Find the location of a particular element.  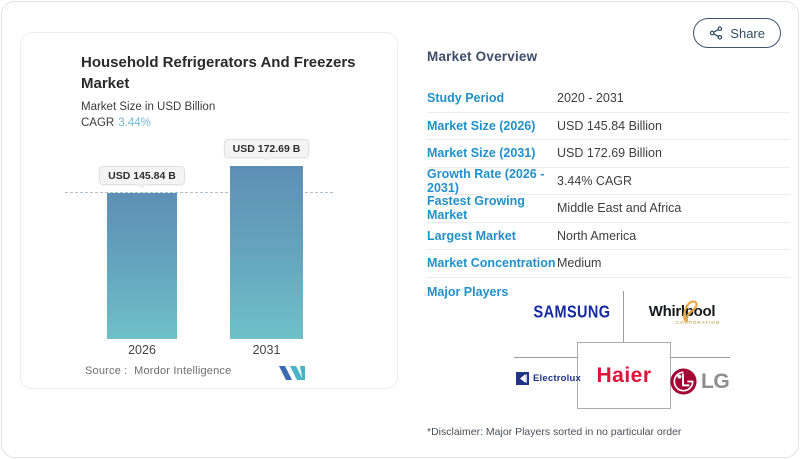

overview-row-market-concentration: Market Concentration Medium is located at coordinates (608, 264).